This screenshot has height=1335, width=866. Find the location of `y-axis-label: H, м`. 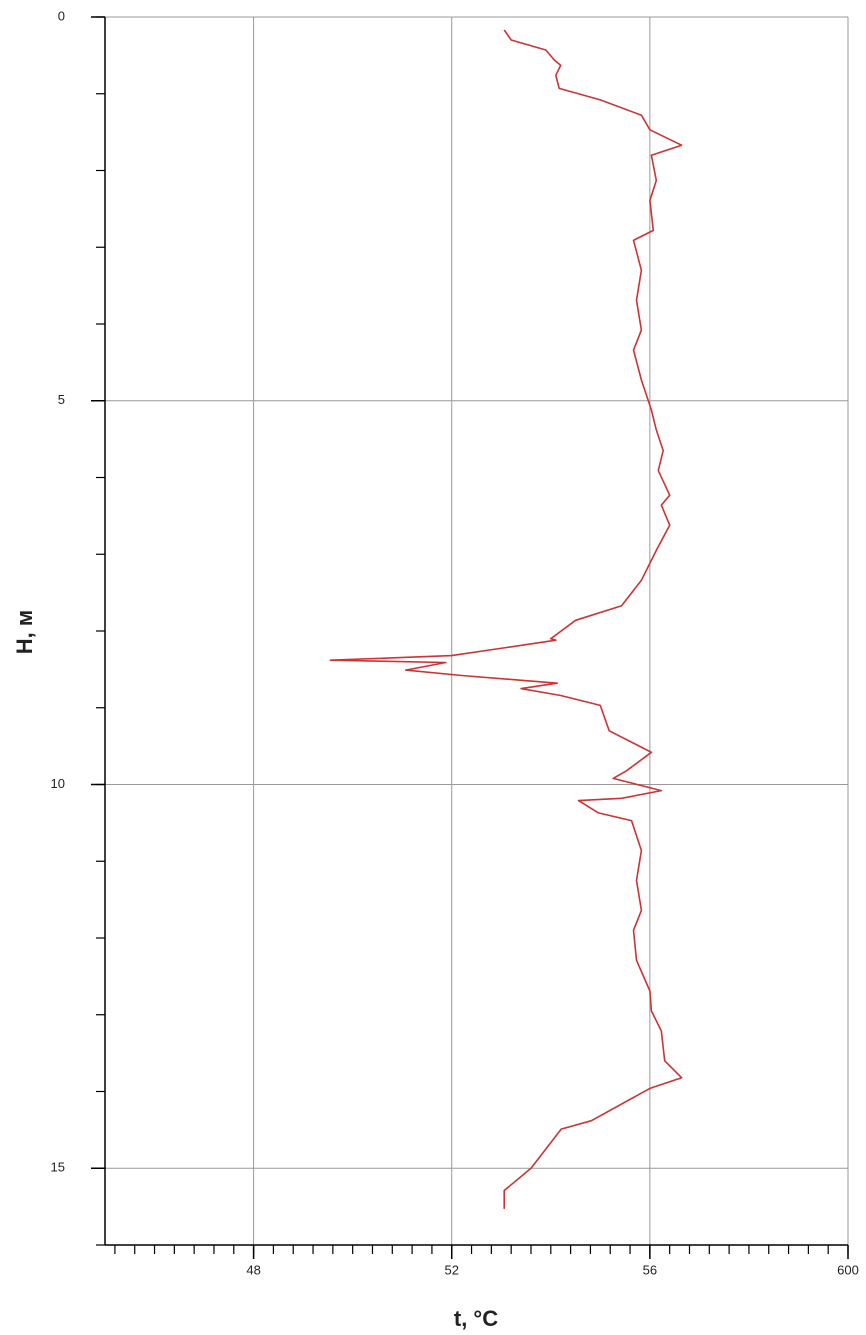

y-axis-label: H, м is located at coordinates (24, 632).